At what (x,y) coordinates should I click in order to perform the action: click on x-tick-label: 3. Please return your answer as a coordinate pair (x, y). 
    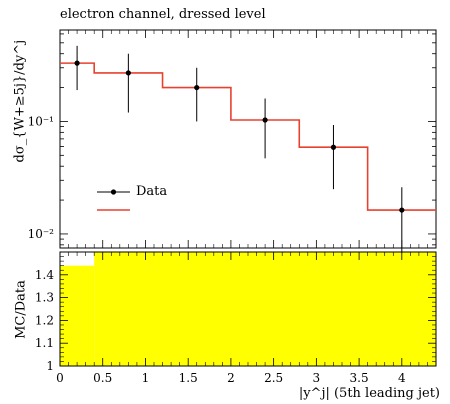
    Looking at the image, I should click on (317, 378).